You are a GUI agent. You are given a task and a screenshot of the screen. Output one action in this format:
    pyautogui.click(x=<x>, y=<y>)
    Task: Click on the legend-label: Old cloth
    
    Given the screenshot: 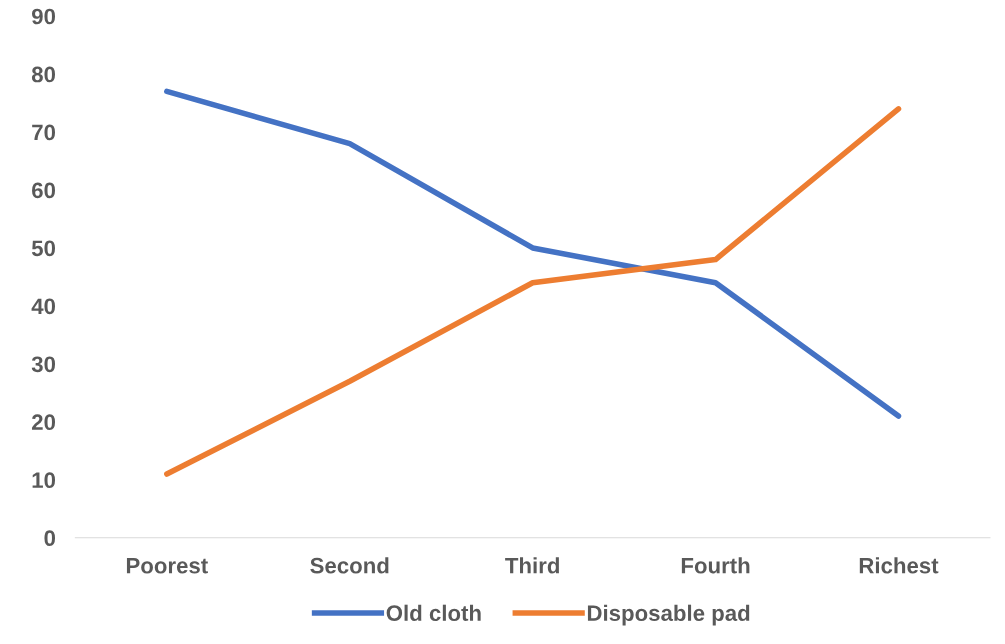 What is the action you would take?
    pyautogui.click(x=433, y=613)
    